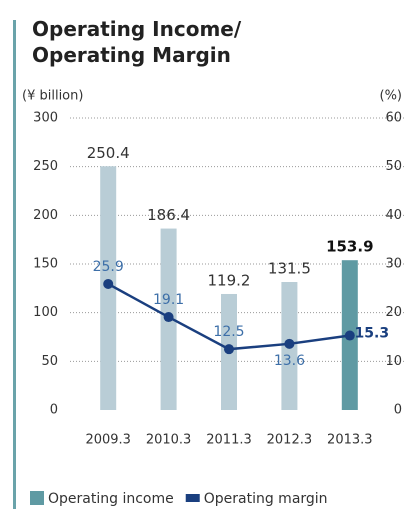 Image resolution: width=406 pixels, height=509 pixels. What do you see at coordinates (398, 410) in the screenshot?
I see `y2-tick-label: 0` at bounding box center [398, 410].